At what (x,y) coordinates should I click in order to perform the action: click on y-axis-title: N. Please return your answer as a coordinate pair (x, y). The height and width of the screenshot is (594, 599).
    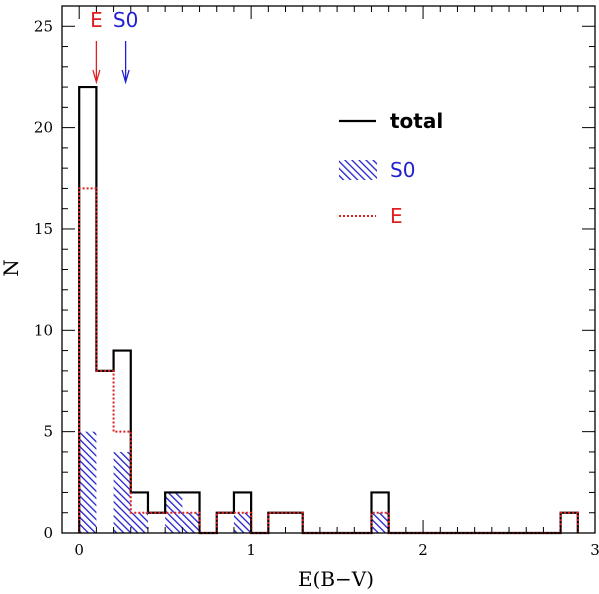
    Looking at the image, I should click on (11, 268).